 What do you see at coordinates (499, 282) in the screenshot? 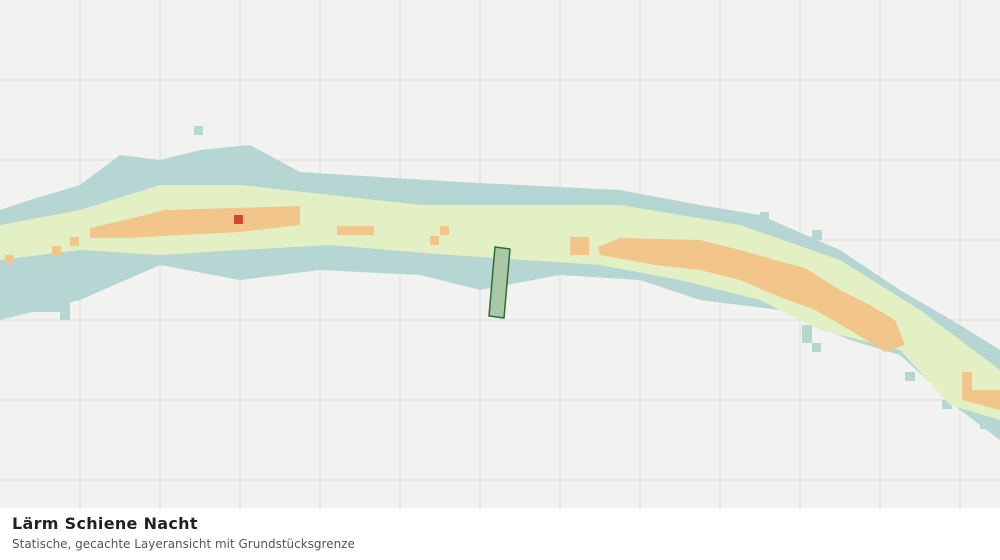
I see `parcel-boundary` at bounding box center [499, 282].